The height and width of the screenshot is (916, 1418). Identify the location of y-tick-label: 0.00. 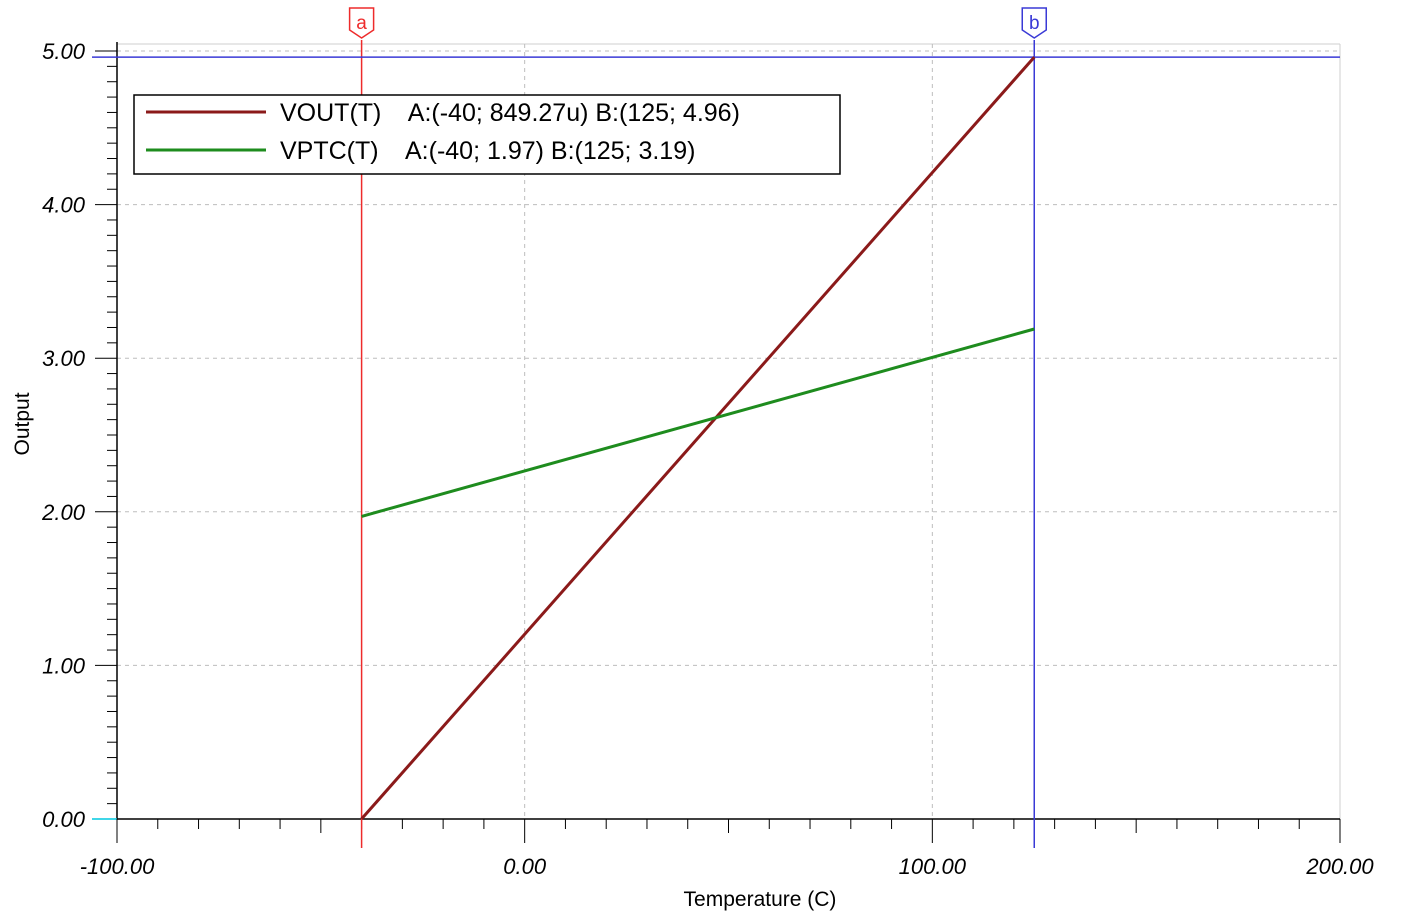
(64, 819).